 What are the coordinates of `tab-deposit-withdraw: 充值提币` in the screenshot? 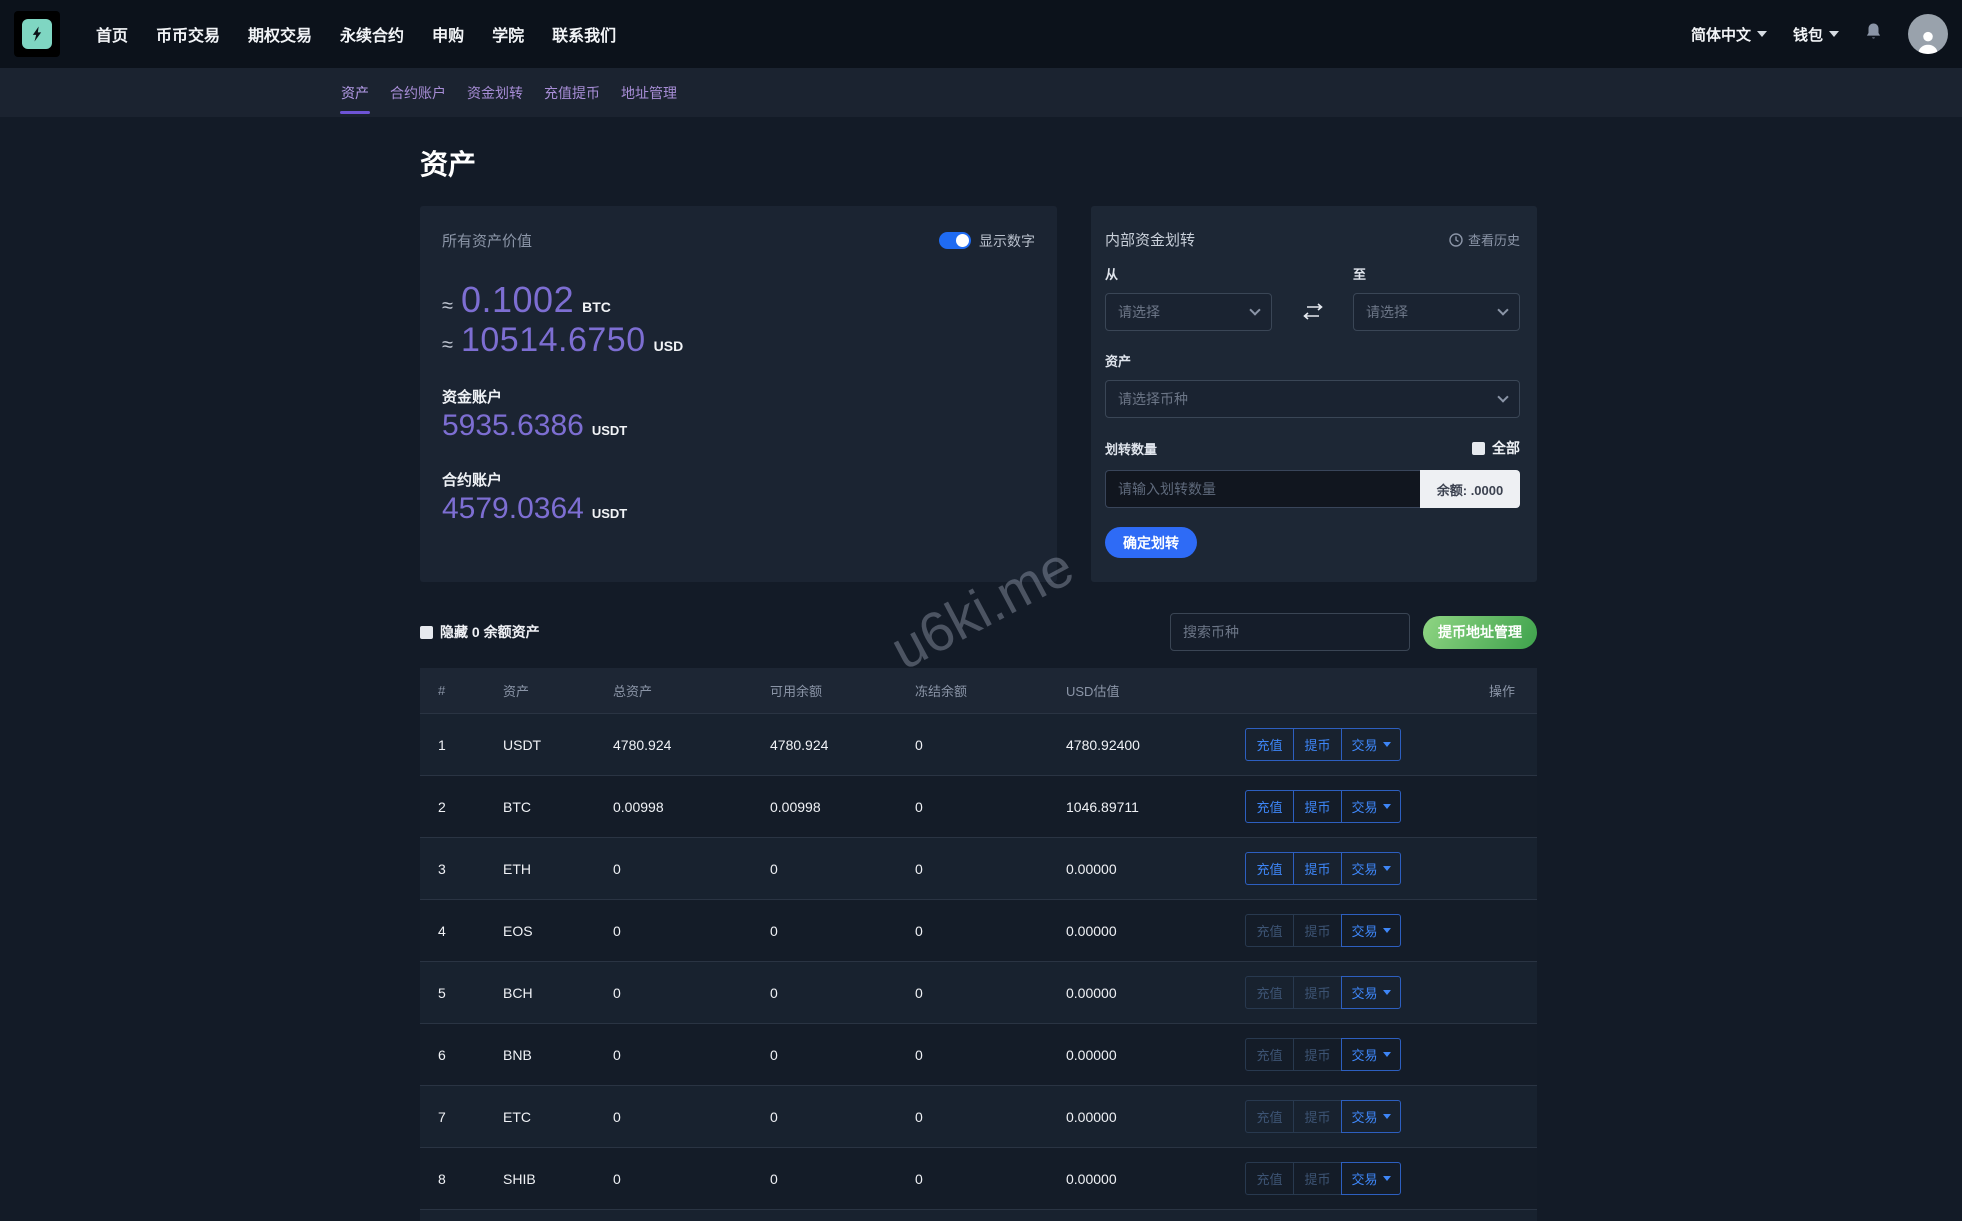 It's located at (572, 92).